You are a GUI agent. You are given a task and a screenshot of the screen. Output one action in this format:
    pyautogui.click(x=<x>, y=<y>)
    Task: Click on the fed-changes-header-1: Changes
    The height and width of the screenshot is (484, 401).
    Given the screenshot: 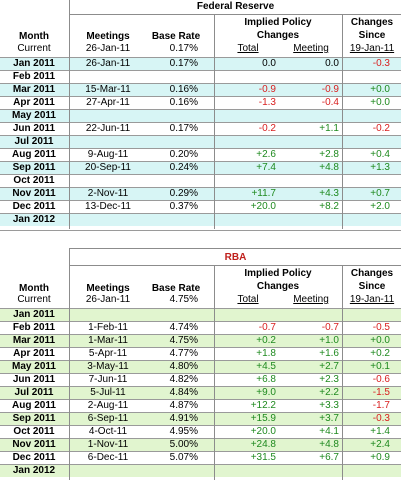 What is the action you would take?
    pyautogui.click(x=372, y=22)
    